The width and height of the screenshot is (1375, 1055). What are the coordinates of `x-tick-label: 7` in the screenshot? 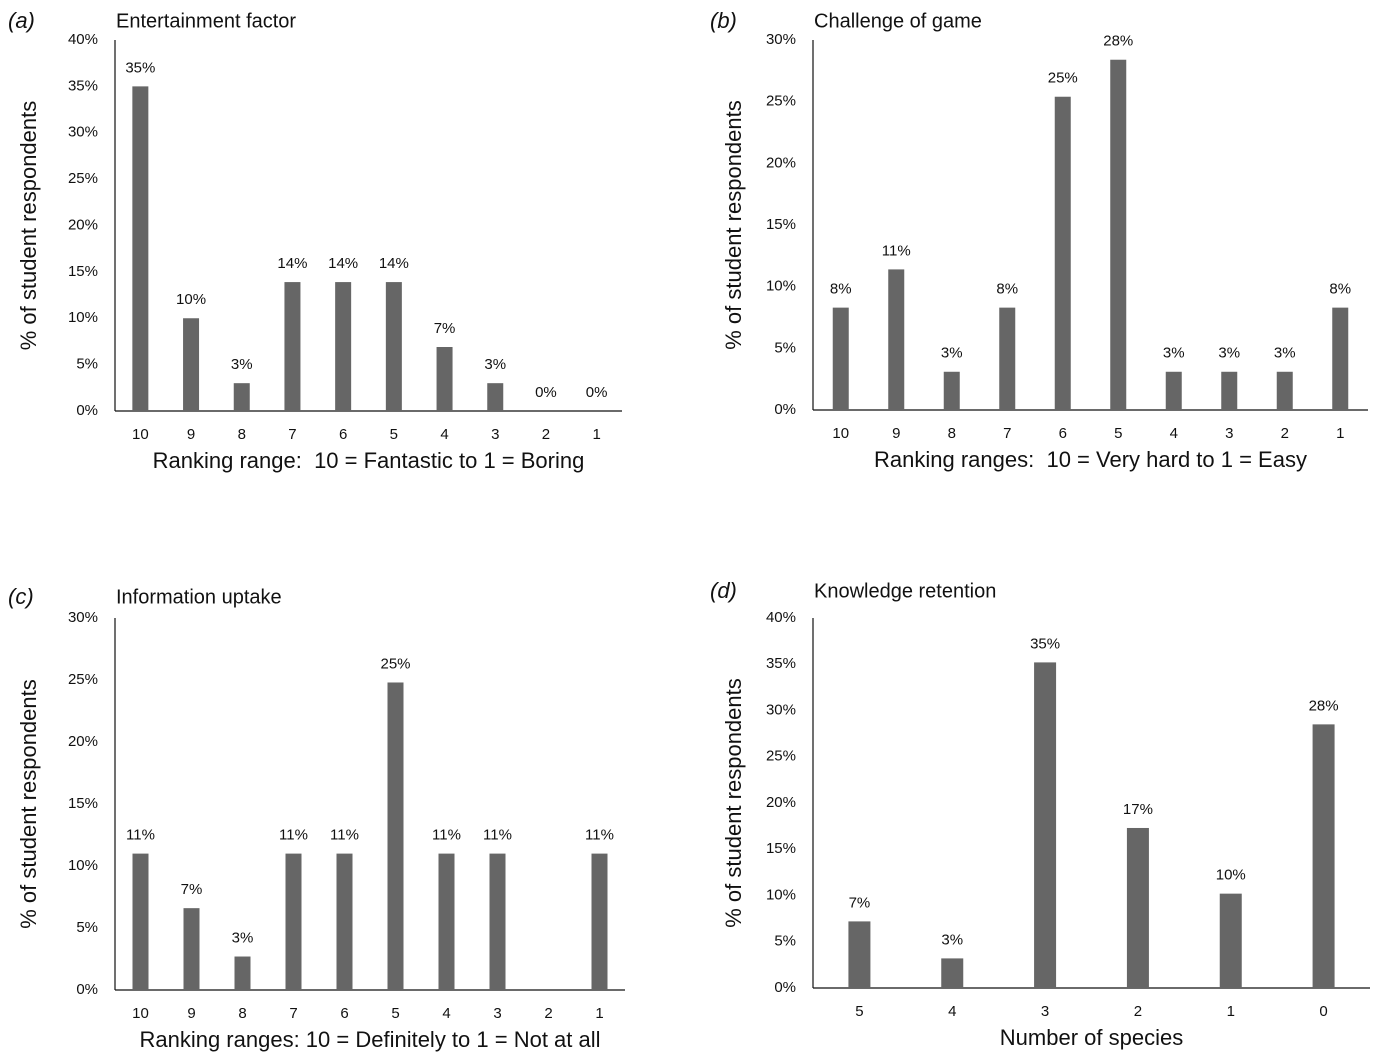 It's located at (292, 434).